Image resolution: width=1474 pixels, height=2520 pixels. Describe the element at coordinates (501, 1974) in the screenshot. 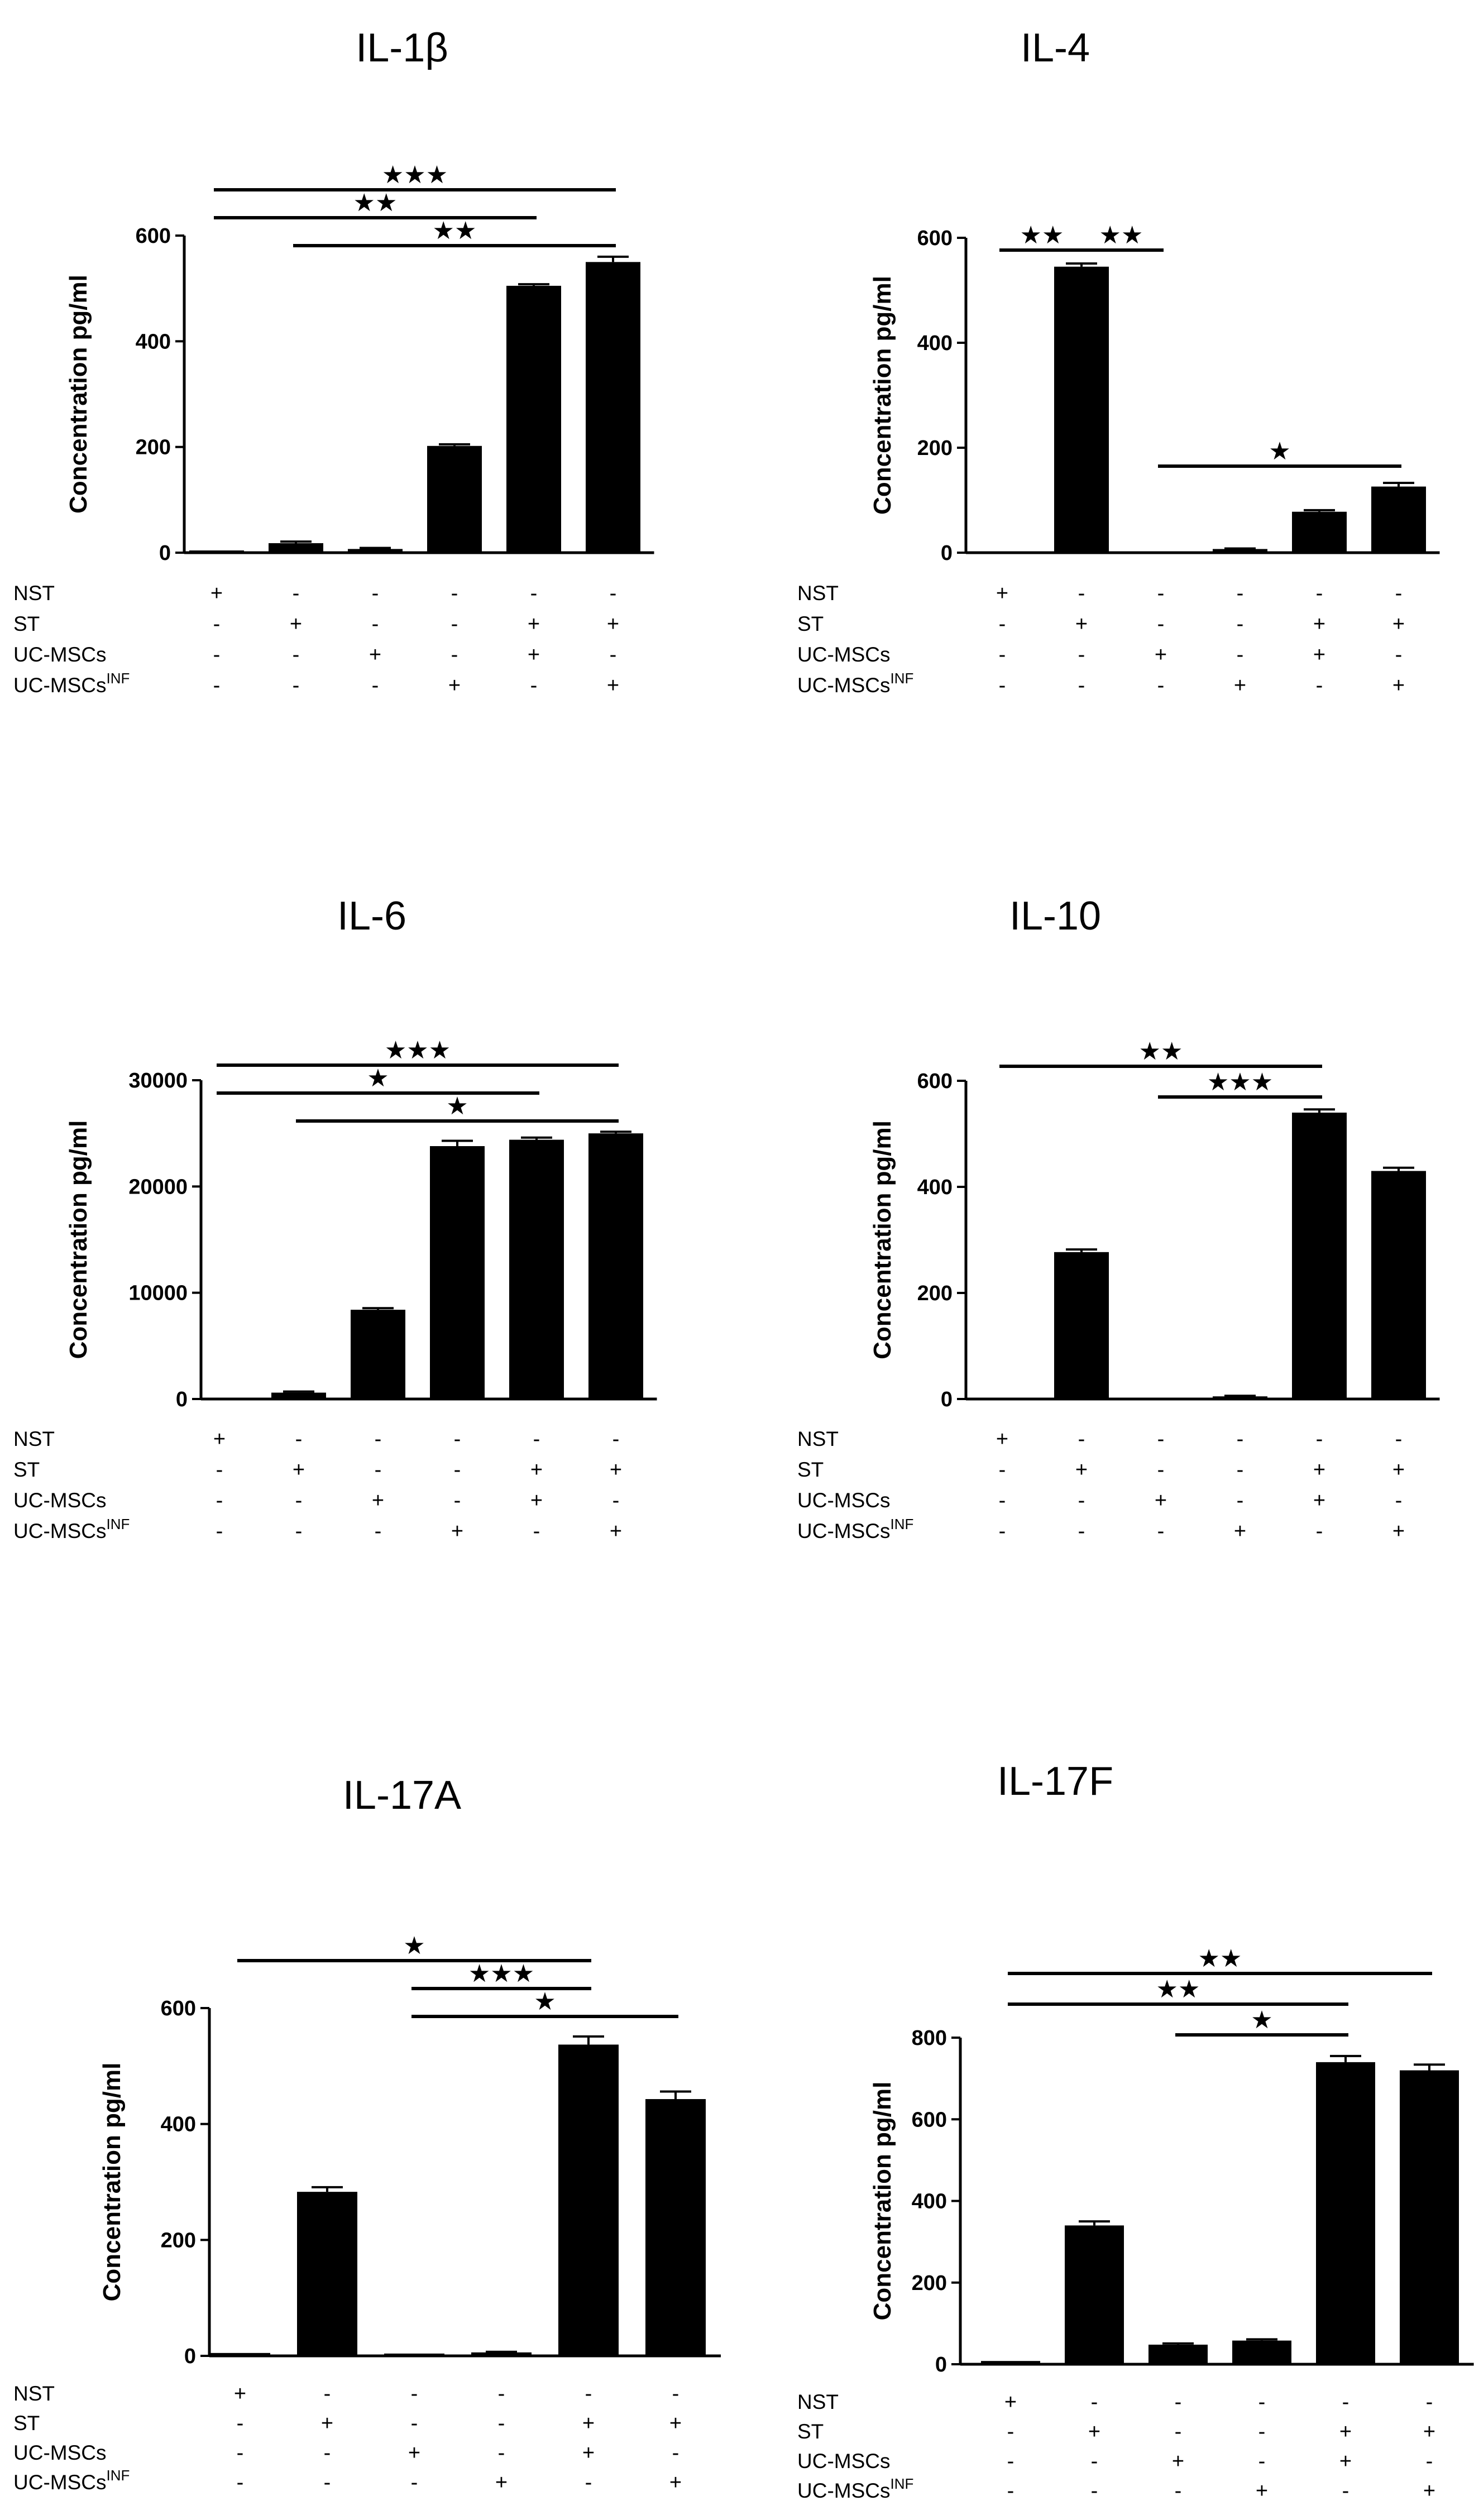

I see `significance-stars: ★★★` at that location.